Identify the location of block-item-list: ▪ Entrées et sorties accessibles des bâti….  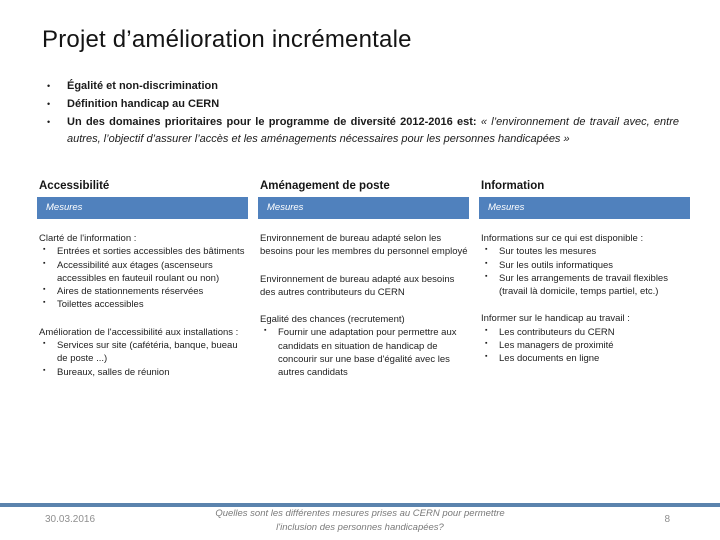
(142, 278).